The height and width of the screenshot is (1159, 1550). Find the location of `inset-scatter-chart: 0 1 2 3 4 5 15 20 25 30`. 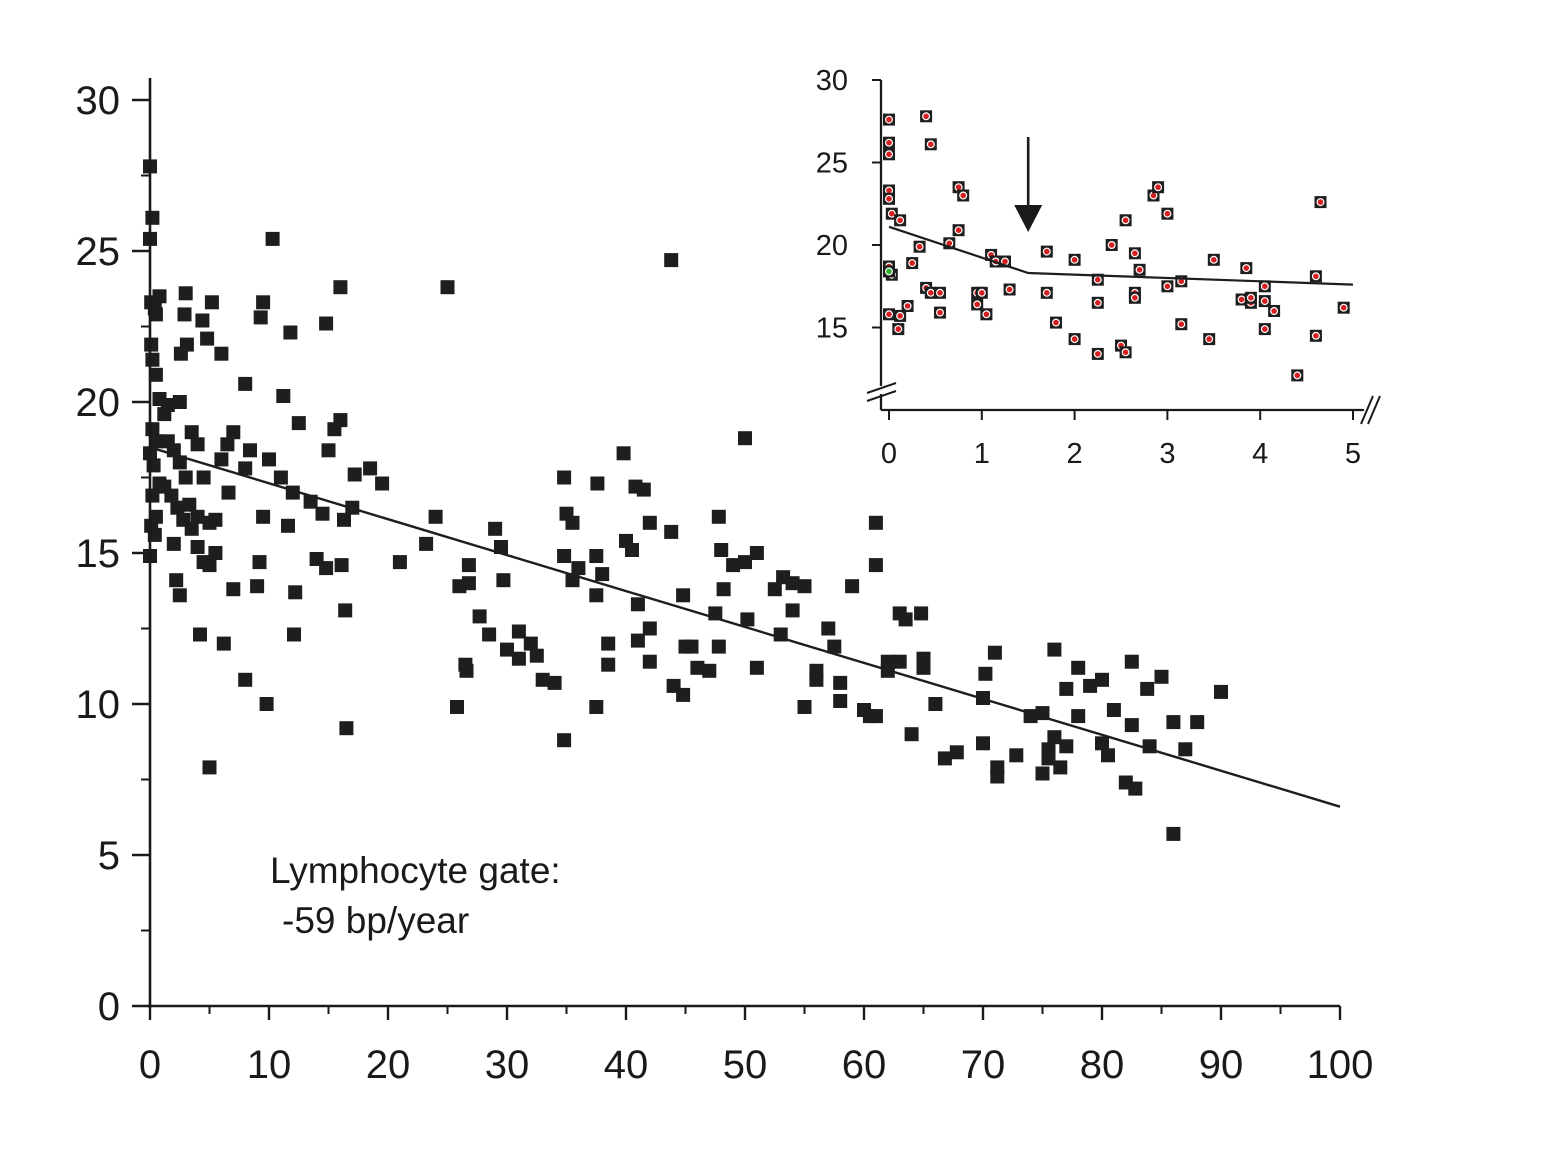

inset-scatter-chart: 0 1 2 3 4 5 15 20 25 30 is located at coordinates (1098, 267).